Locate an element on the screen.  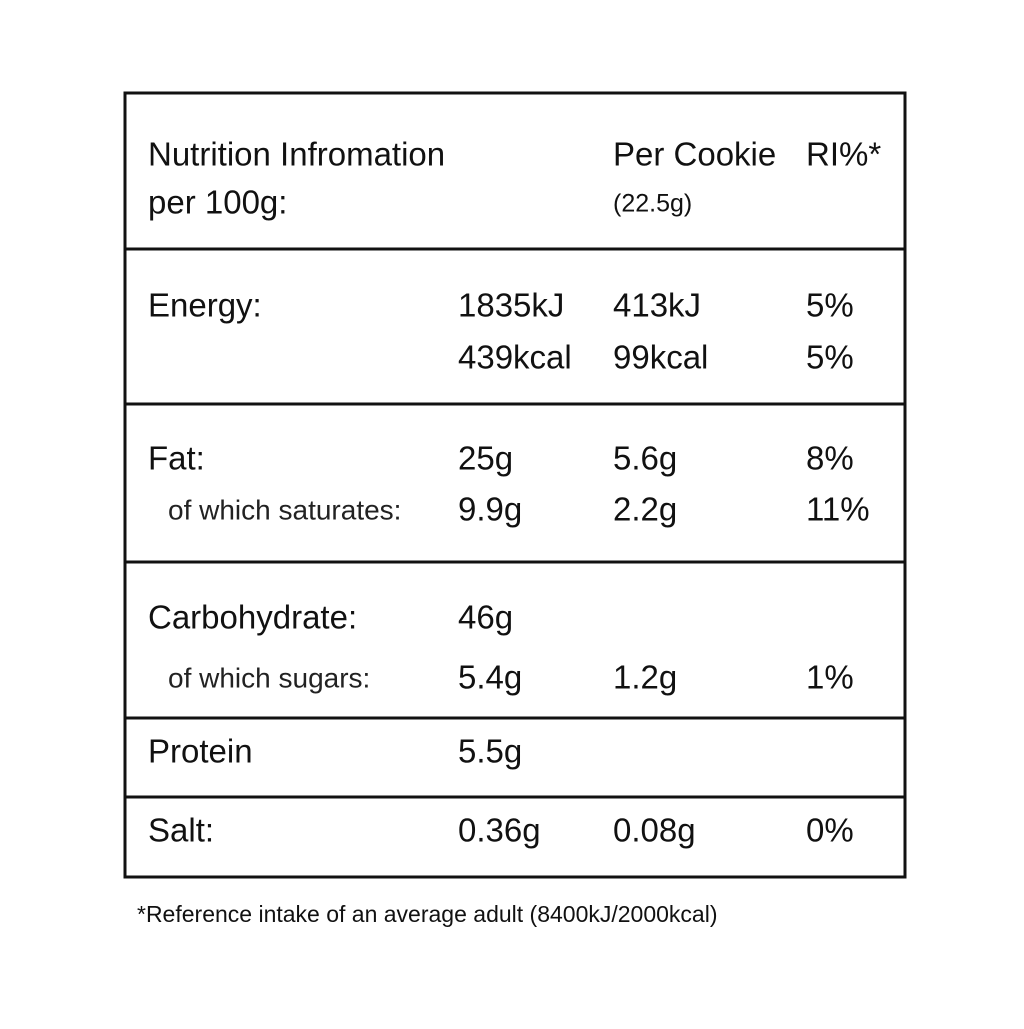
row-label: Energy: is located at coordinates (205, 305).